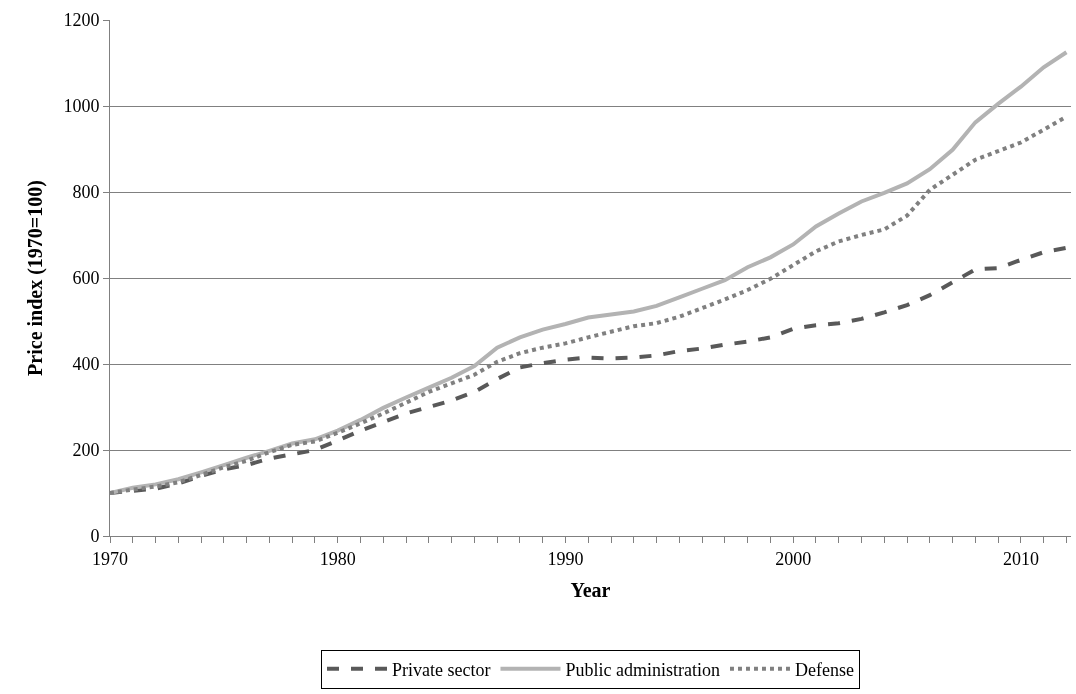 This screenshot has height=694, width=1076. Describe the element at coordinates (337, 558) in the screenshot. I see `x-tick-label: 1980` at that location.